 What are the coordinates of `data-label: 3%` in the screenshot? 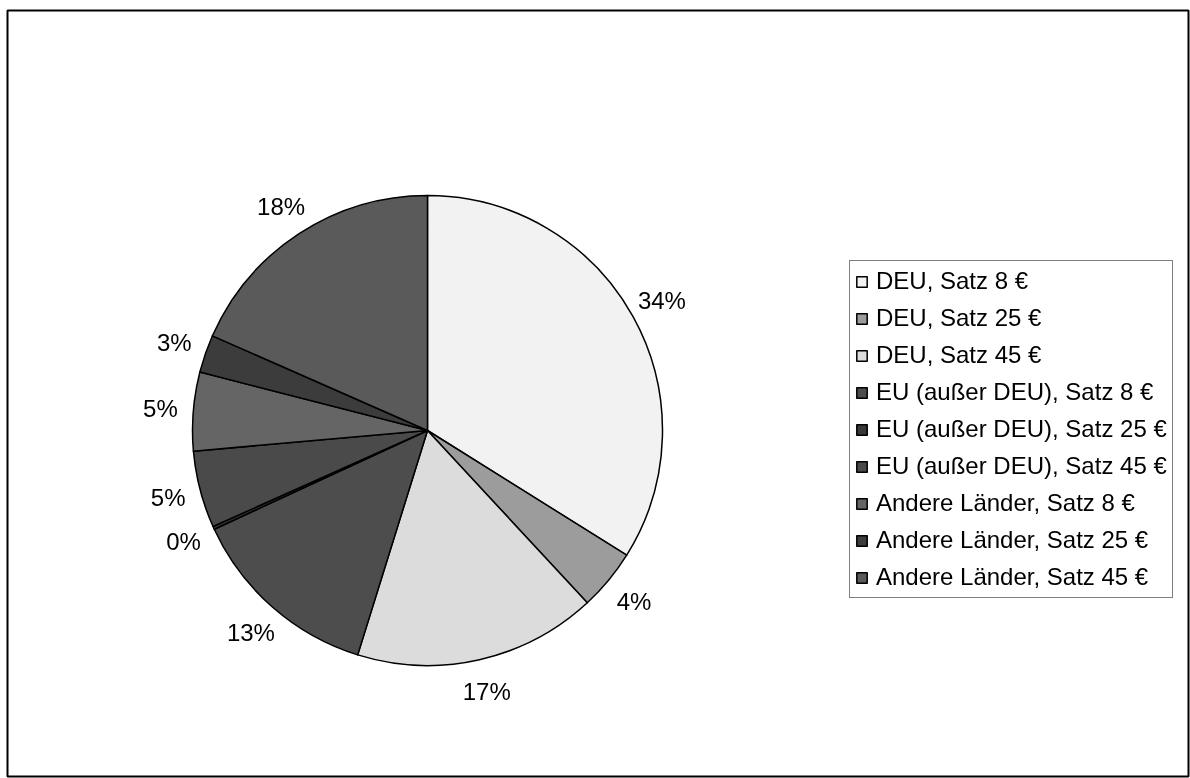 It's located at (174, 343).